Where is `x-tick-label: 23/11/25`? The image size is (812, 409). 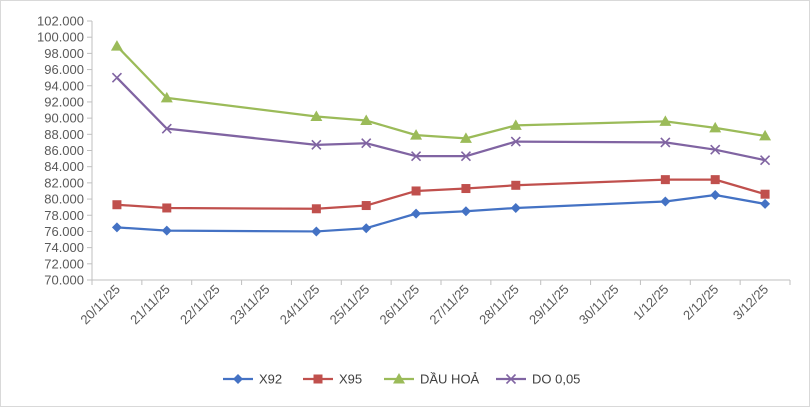
x-tick-label: 23/11/25 is located at coordinates (250, 305).